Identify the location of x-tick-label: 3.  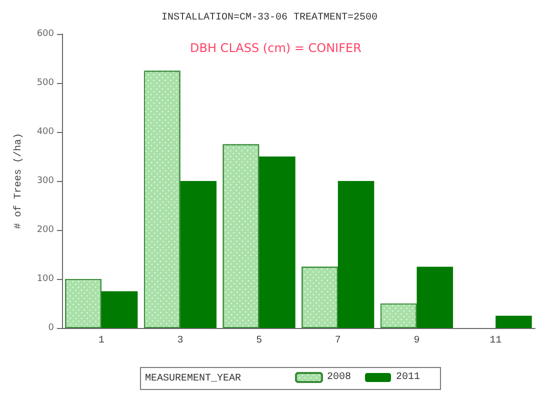
(180, 341).